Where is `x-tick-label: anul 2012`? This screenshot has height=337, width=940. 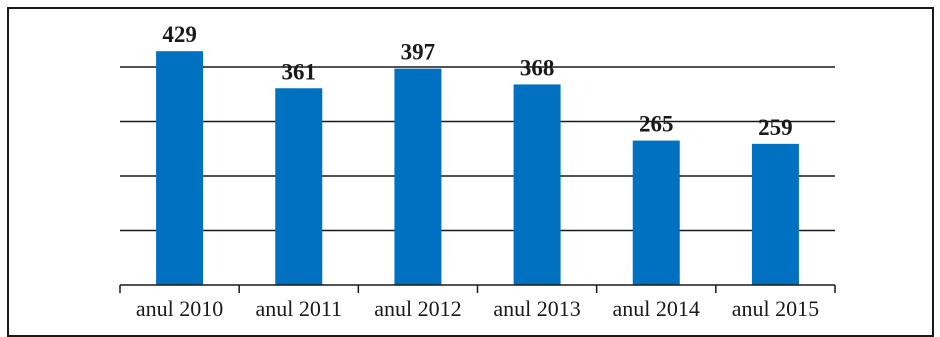
x-tick-label: anul 2012 is located at coordinates (417, 308).